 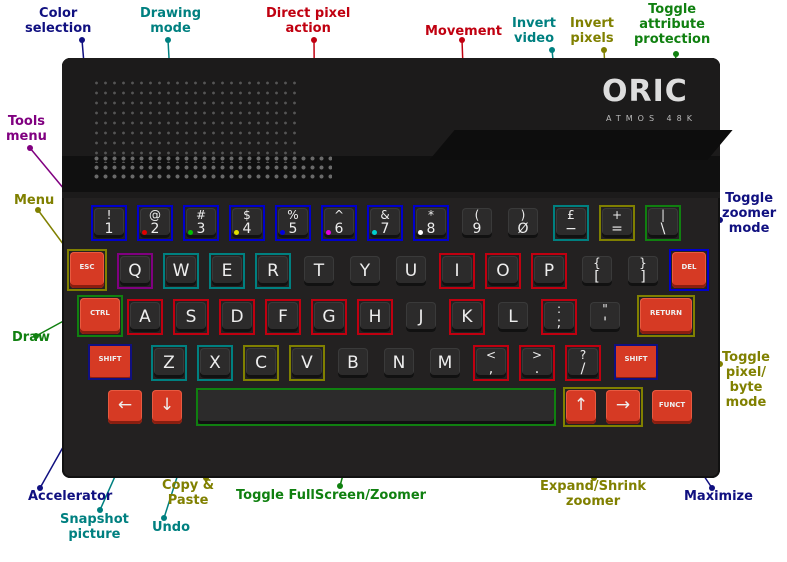 What do you see at coordinates (491, 369) in the screenshot?
I see `key-label: ,` at bounding box center [491, 369].